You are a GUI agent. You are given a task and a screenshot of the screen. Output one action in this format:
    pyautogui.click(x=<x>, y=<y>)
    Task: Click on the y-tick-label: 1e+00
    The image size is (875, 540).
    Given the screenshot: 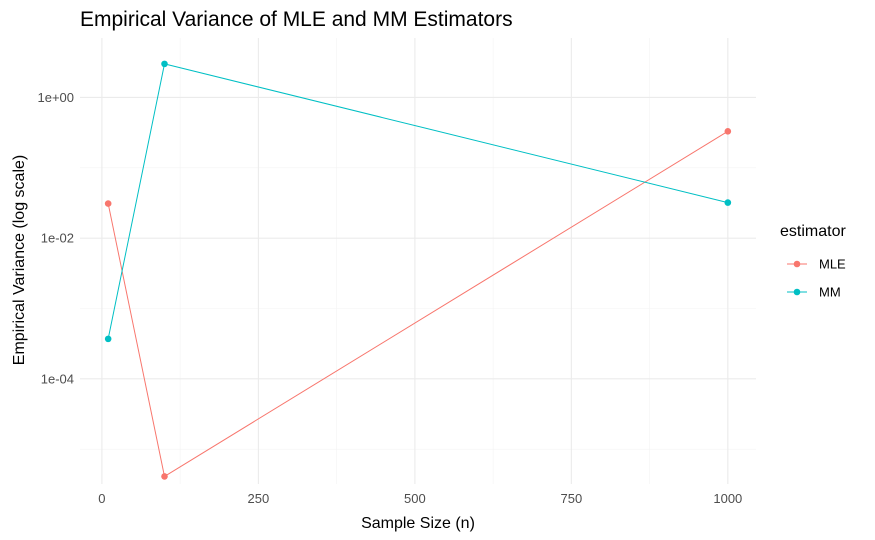 What is the action you would take?
    pyautogui.click(x=55, y=97)
    